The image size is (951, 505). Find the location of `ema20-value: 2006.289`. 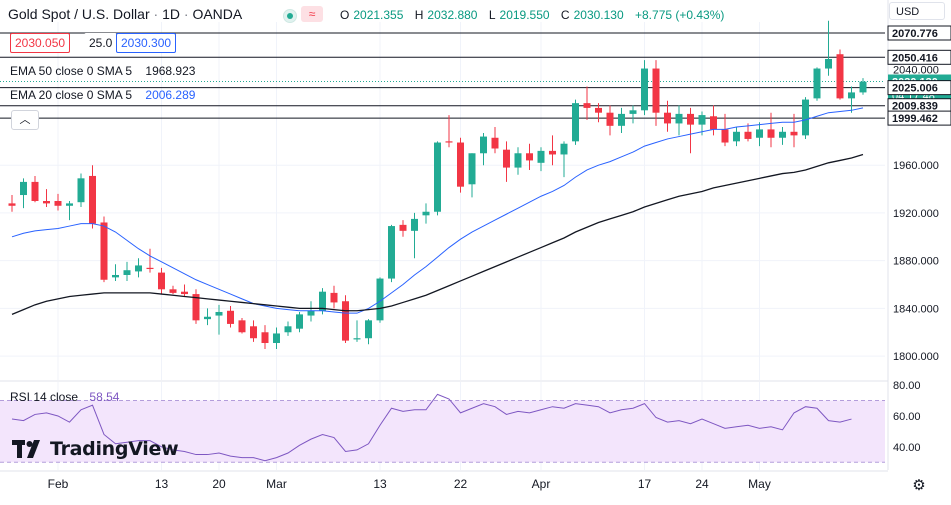

ema20-value: 2006.289 is located at coordinates (170, 95).